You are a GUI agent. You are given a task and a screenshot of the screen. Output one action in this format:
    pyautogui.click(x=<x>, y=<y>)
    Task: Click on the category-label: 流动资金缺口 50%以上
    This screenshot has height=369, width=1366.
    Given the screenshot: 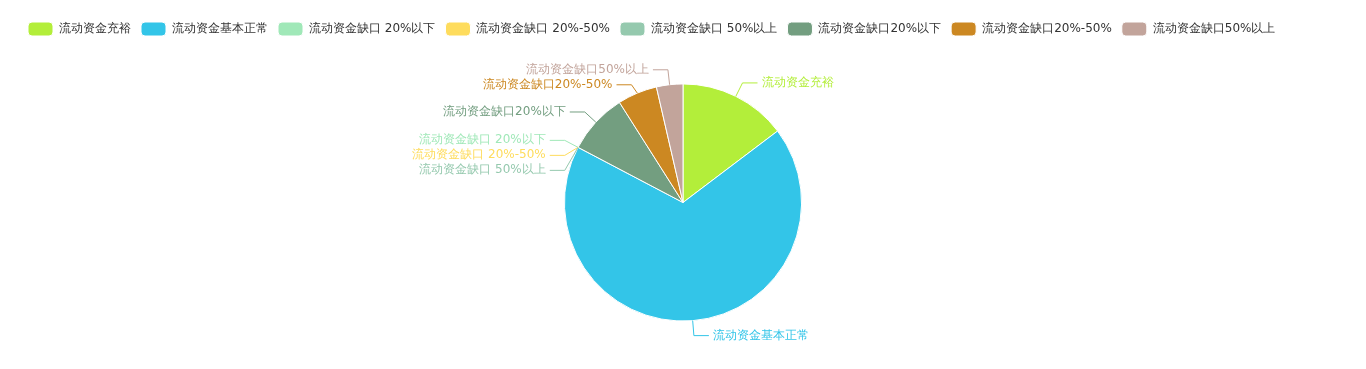 What is the action you would take?
    pyautogui.click(x=482, y=169)
    